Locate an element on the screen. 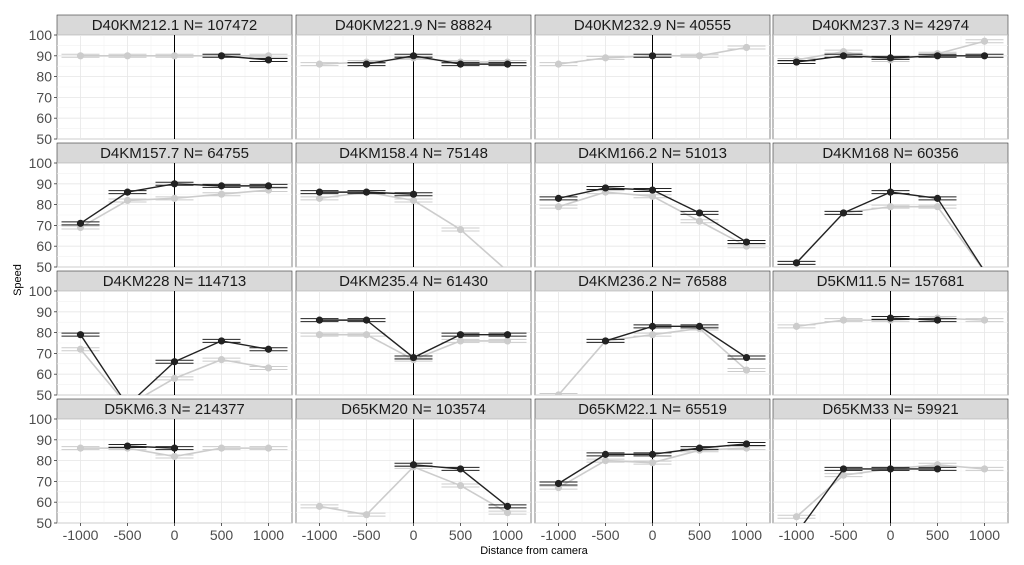  facet-panel: D4KM236.2 N= 76588 is located at coordinates (652, 333).